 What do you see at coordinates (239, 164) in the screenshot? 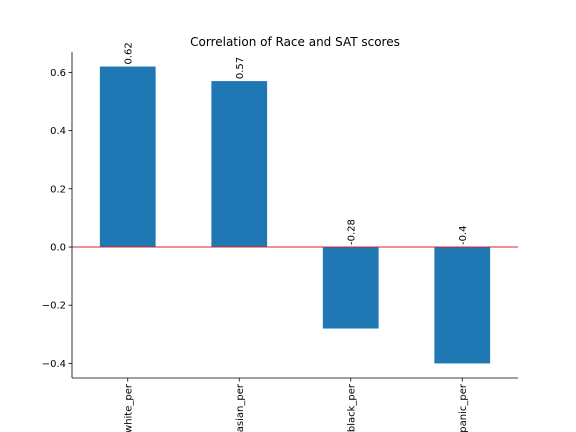
I see `bar-asian_per` at bounding box center [239, 164].